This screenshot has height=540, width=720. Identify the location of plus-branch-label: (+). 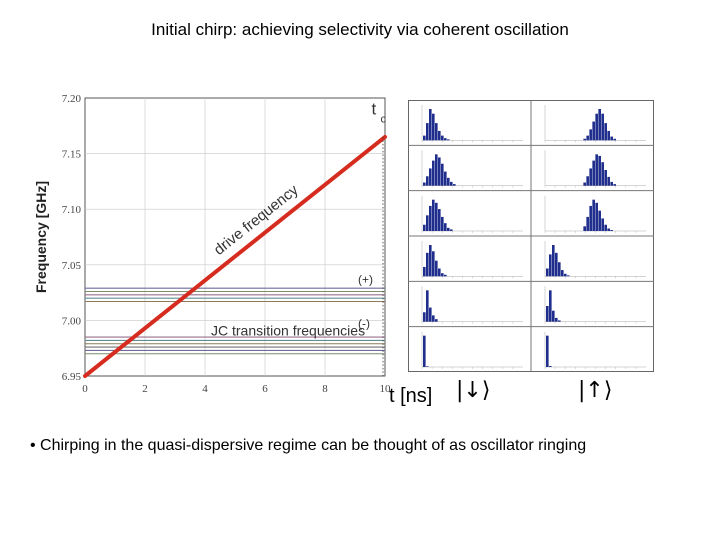
(365, 280).